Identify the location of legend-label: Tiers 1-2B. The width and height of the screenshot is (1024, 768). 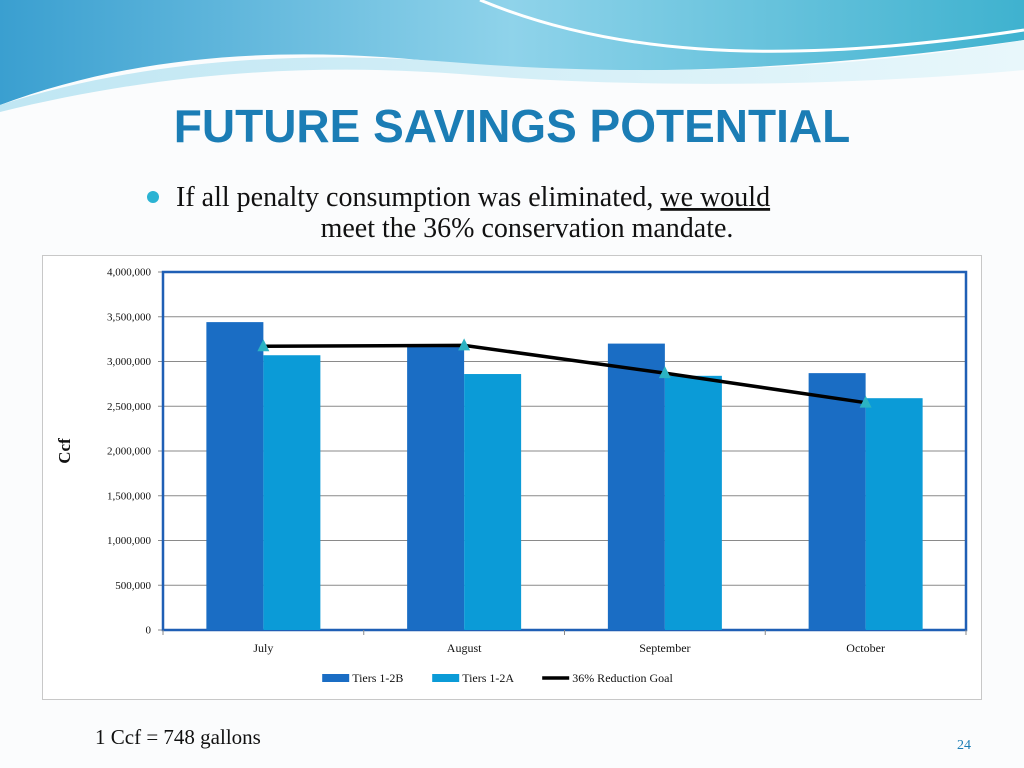
(377, 678).